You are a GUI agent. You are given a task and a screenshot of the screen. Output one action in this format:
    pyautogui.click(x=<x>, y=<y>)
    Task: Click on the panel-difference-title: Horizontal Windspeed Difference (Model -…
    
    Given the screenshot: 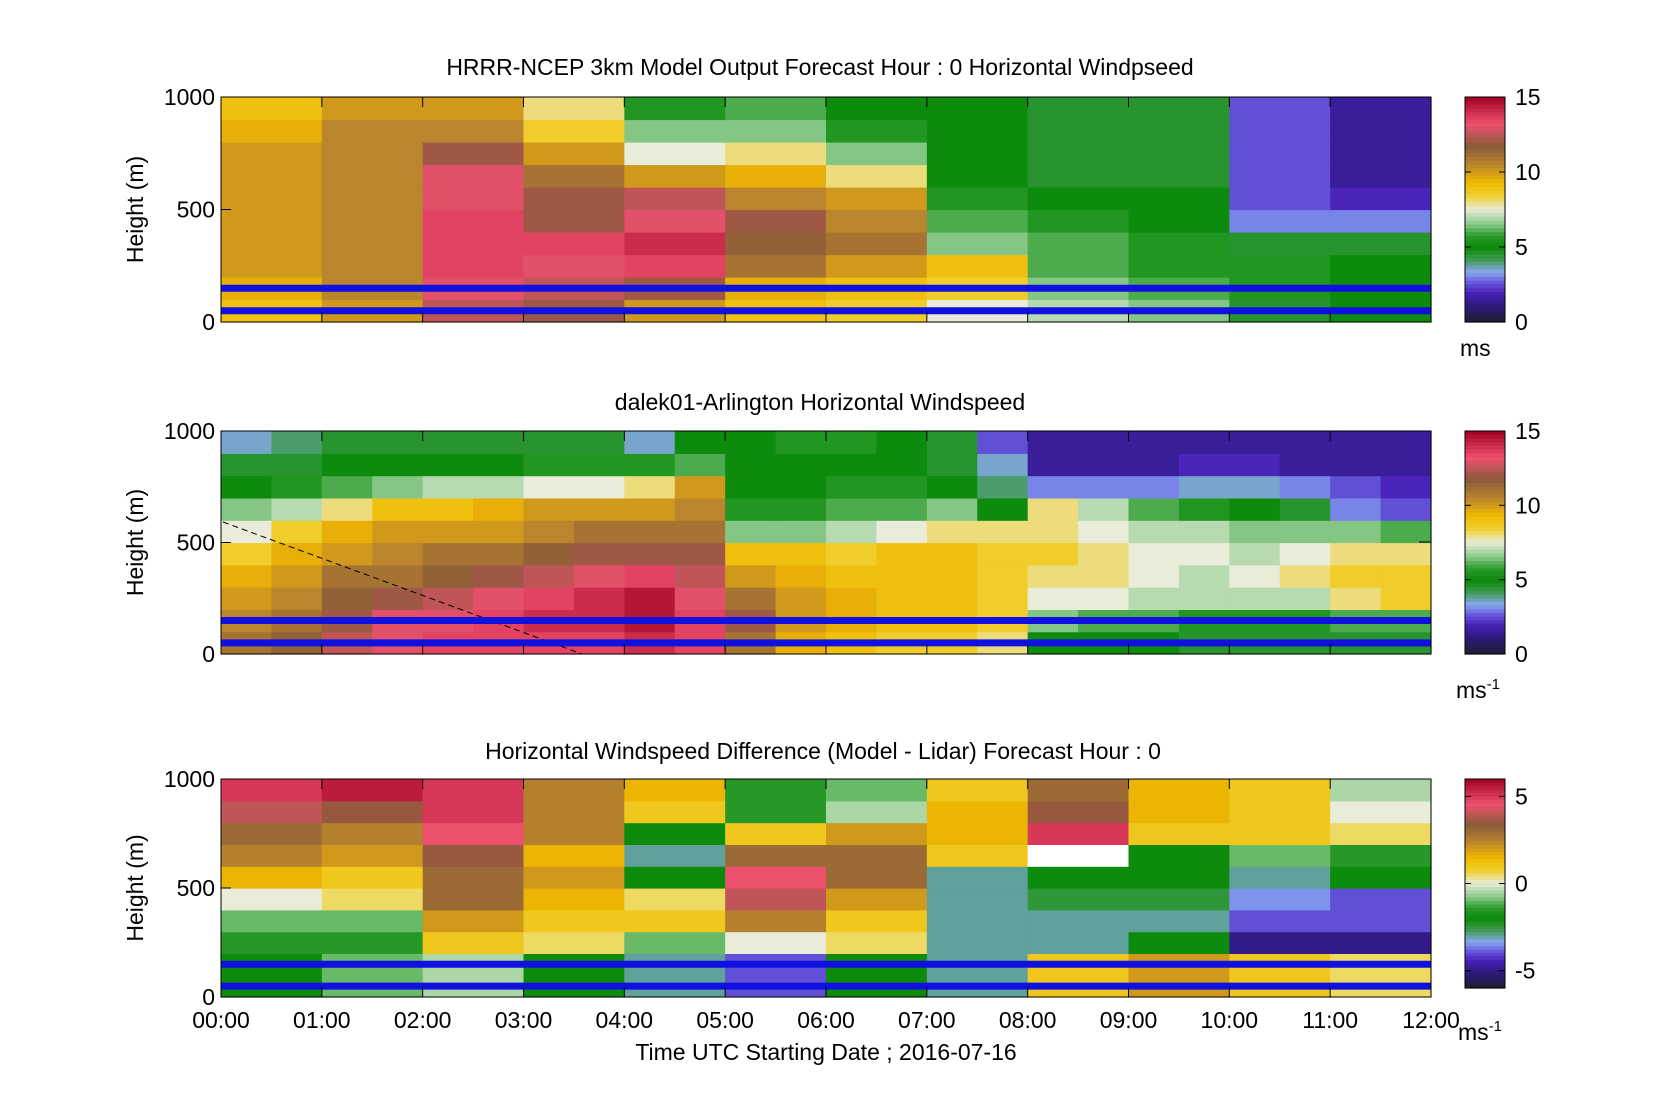 What is the action you would take?
    pyautogui.click(x=823, y=751)
    